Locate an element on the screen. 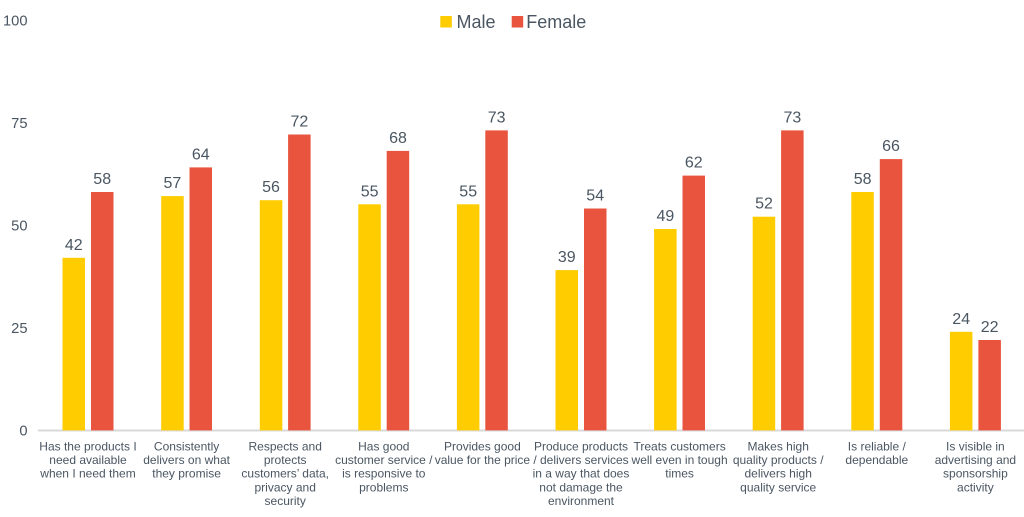 This screenshot has height=517, width=1024. svg-text: protects is located at coordinates (285, 460).